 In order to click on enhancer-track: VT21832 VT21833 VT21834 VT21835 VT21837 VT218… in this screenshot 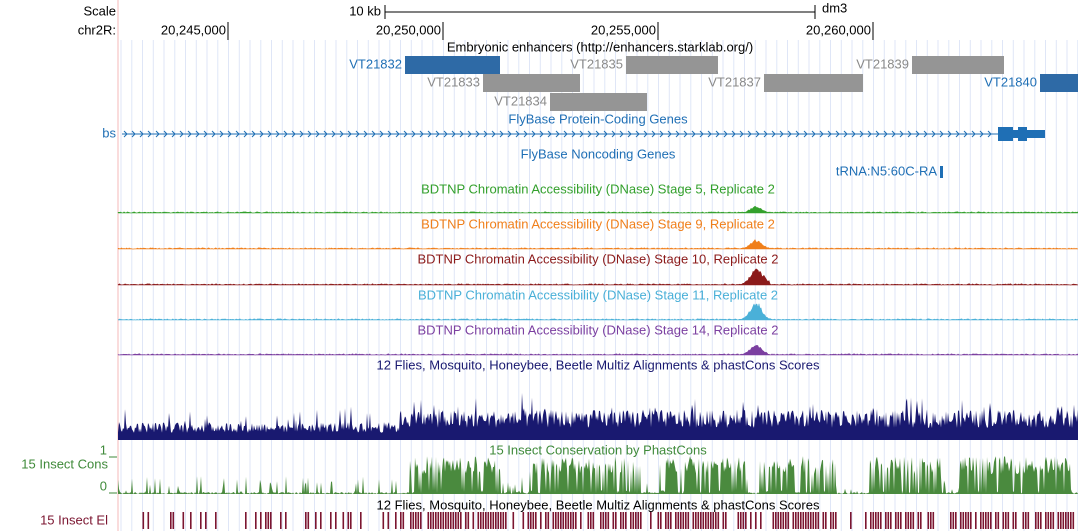, I will do `click(713, 83)`.